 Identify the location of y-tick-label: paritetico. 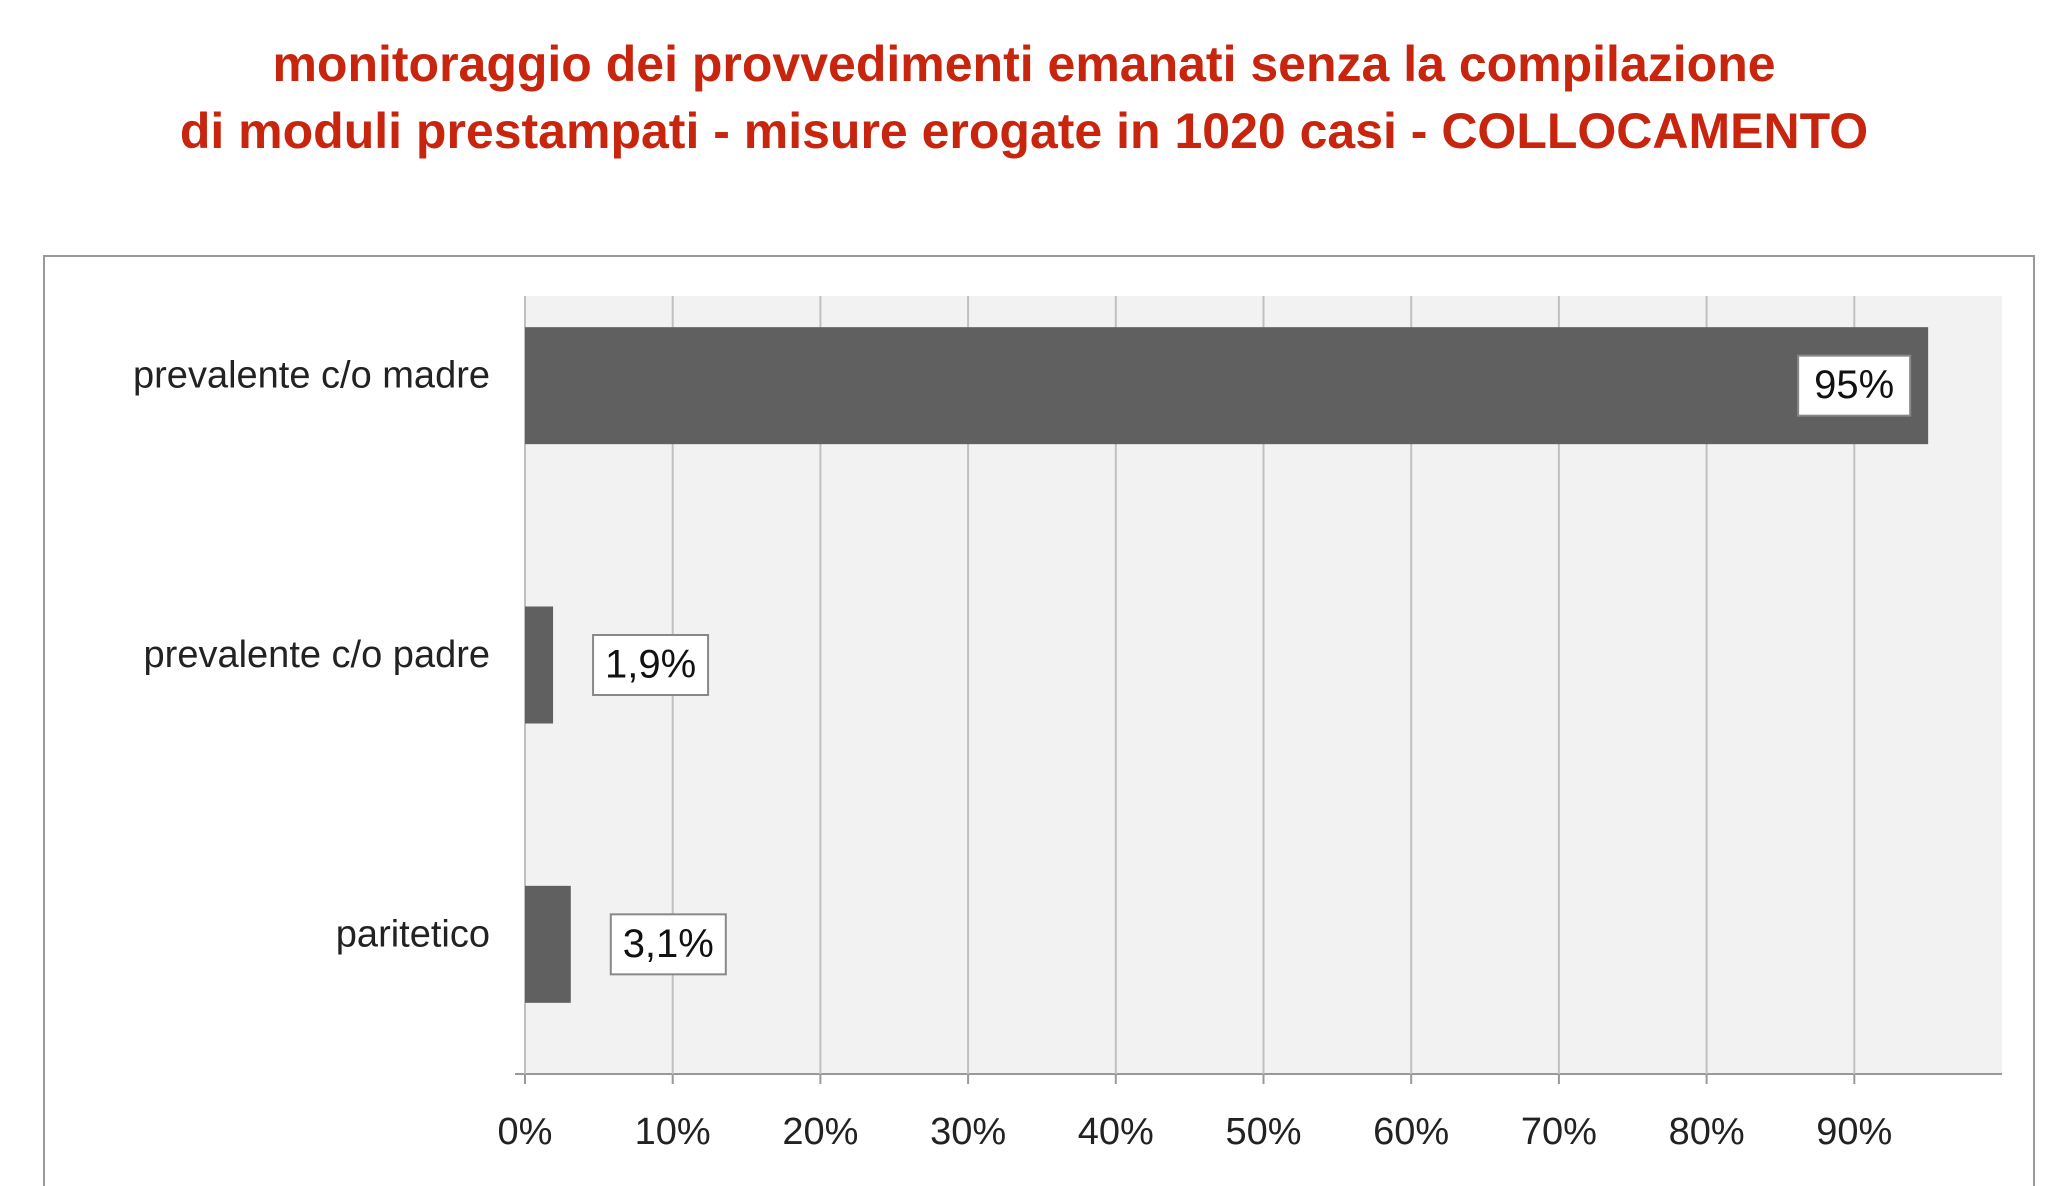
(413, 934).